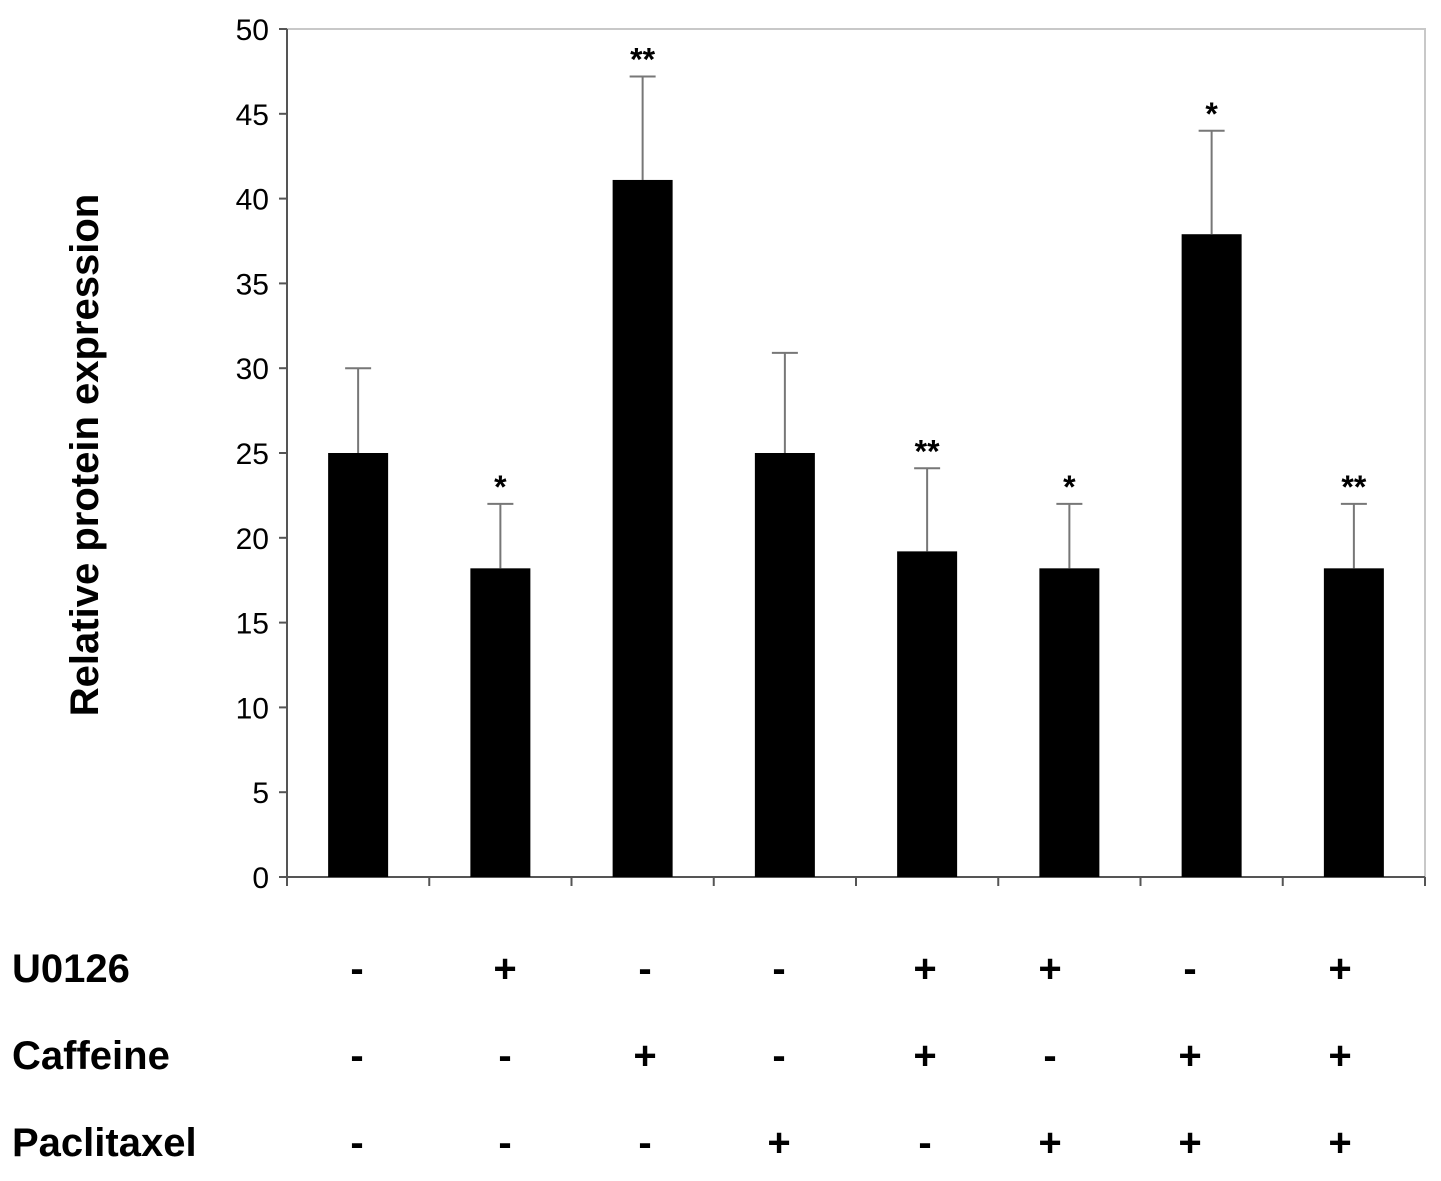 This screenshot has height=1181, width=1441. I want to click on y-tick-label: 5, so click(260, 793).